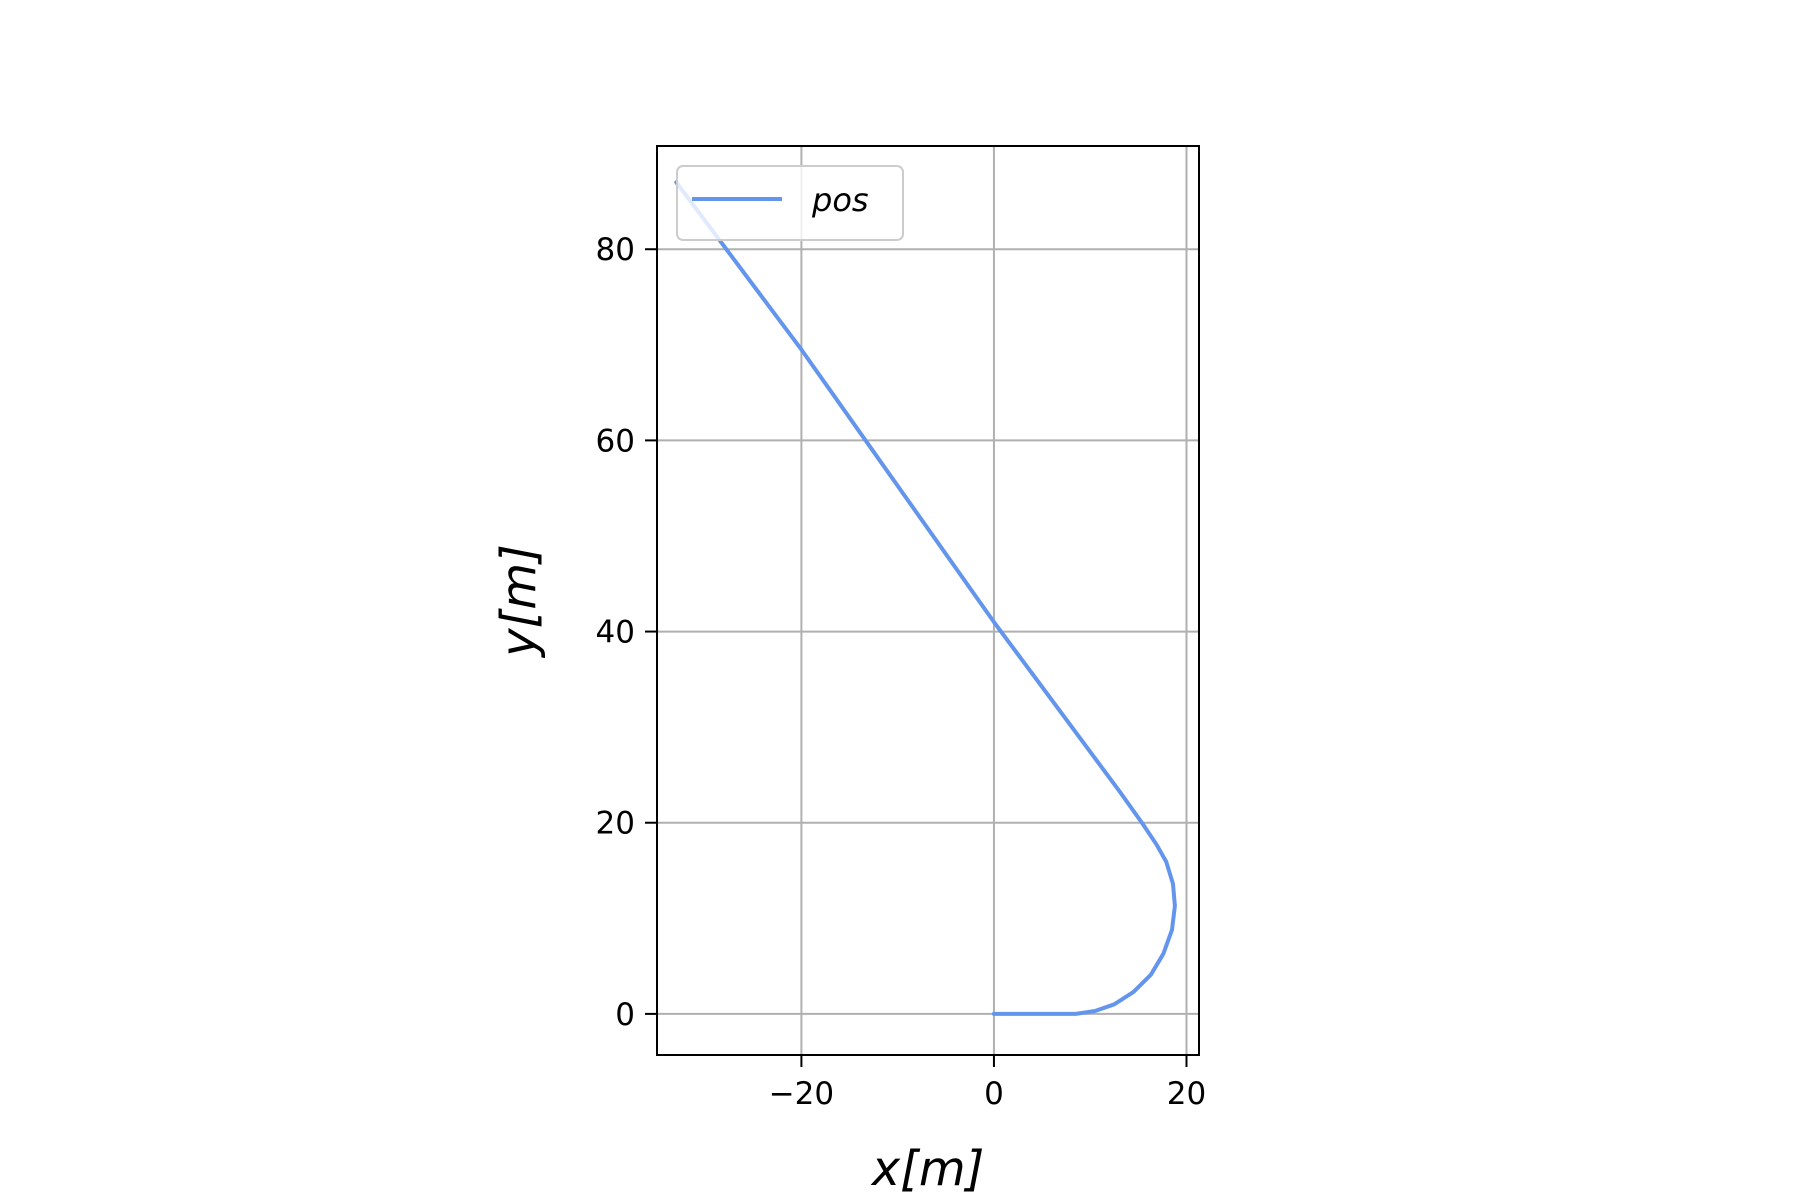  What do you see at coordinates (1186, 1094) in the screenshot?
I see `x-tick-label: 20` at bounding box center [1186, 1094].